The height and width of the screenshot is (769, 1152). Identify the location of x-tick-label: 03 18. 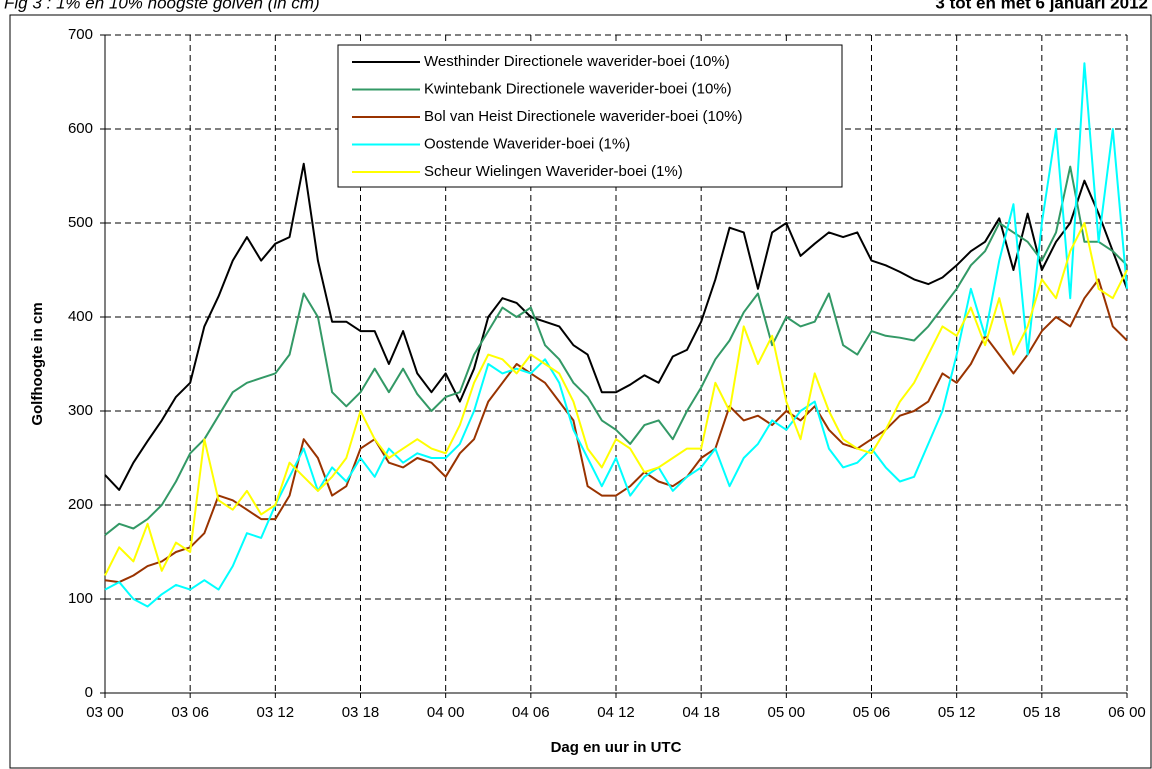
(361, 712).